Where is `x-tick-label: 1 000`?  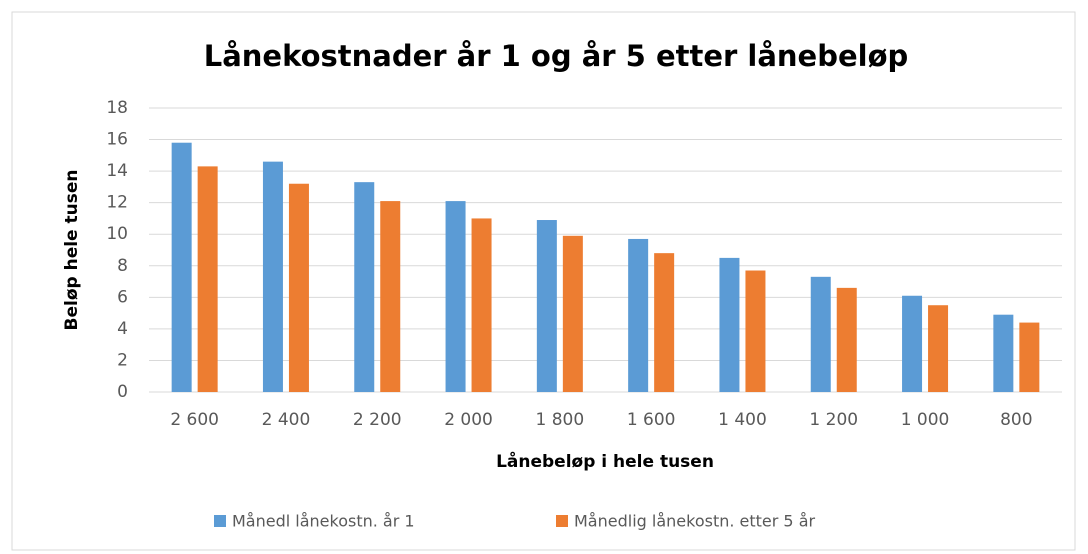 x-tick-label: 1 000 is located at coordinates (925, 420).